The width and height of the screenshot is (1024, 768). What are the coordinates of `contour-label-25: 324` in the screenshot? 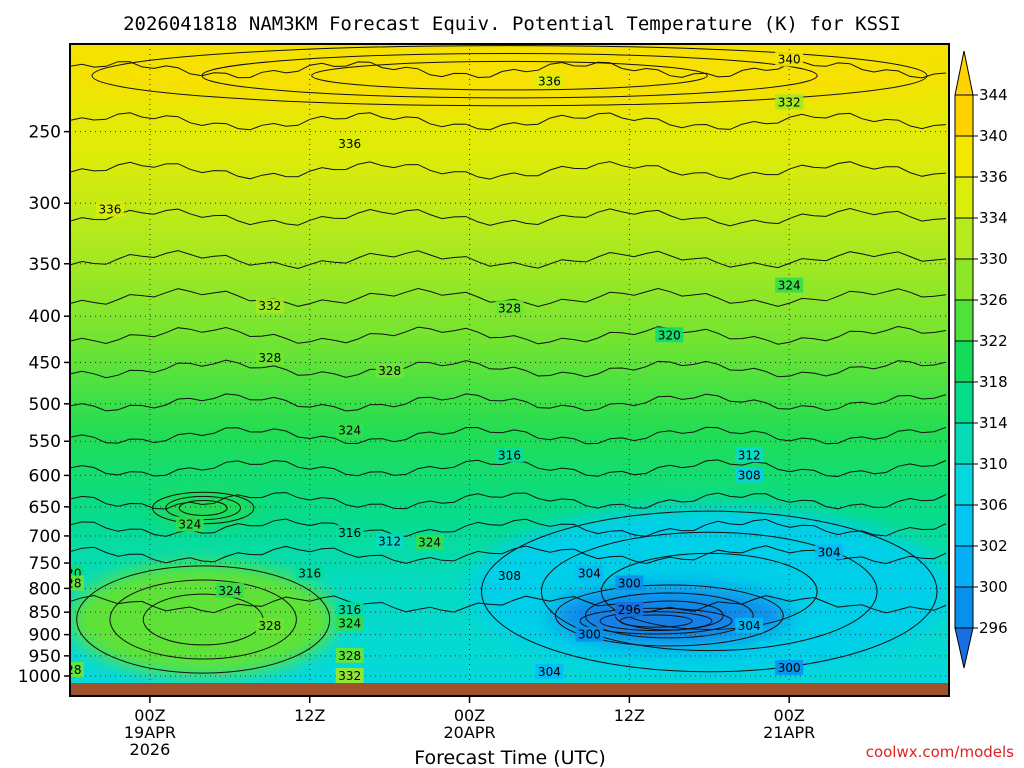 It's located at (229, 590).